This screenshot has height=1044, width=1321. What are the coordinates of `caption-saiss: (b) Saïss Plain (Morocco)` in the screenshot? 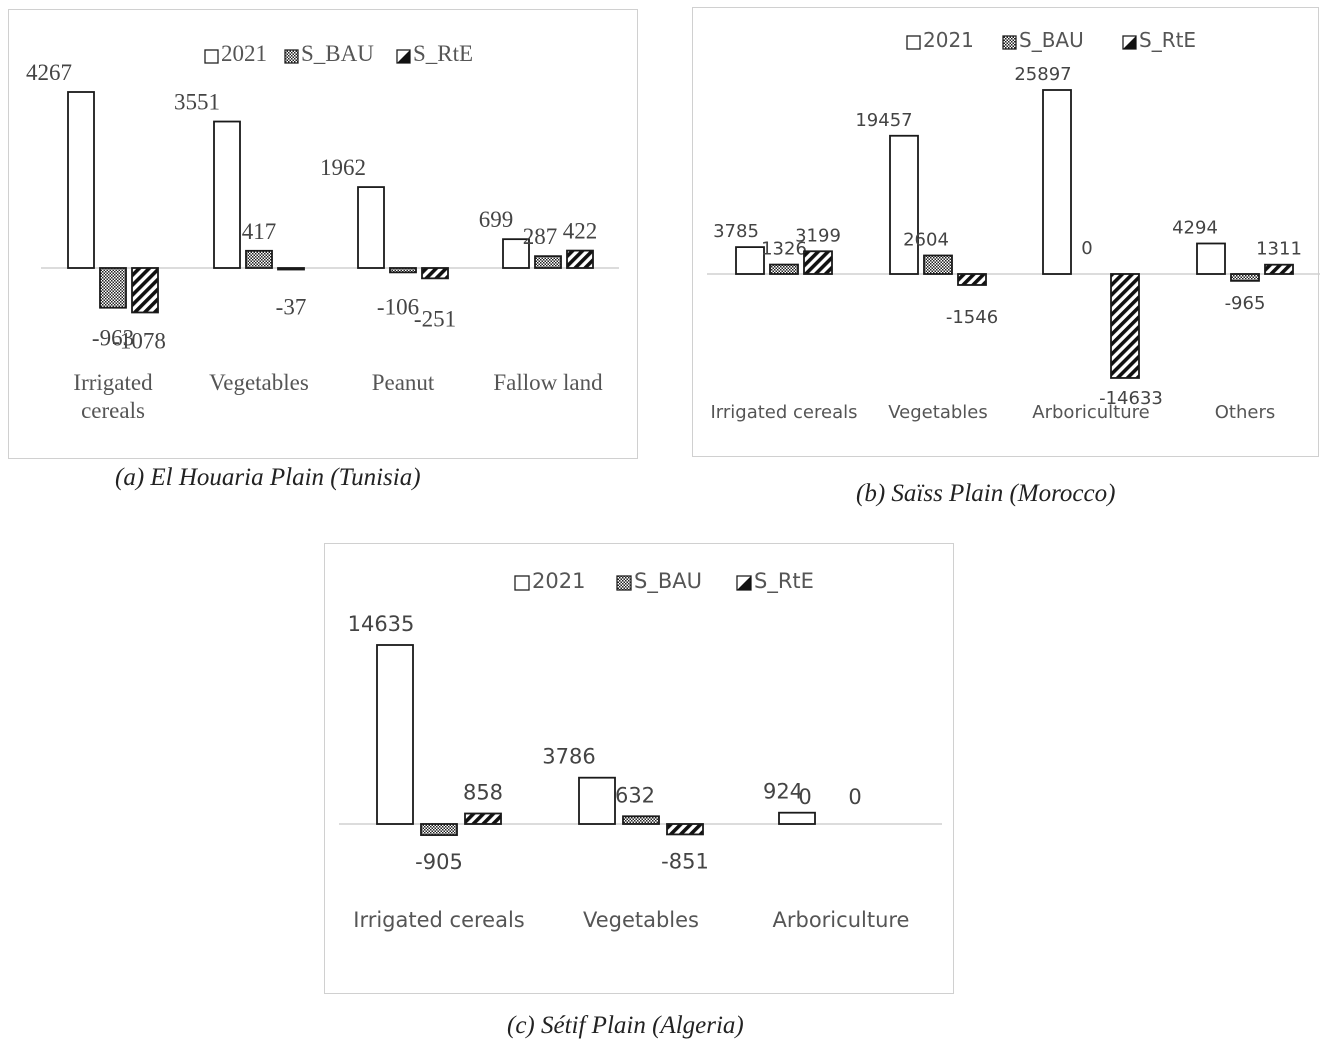 It's located at (986, 493).